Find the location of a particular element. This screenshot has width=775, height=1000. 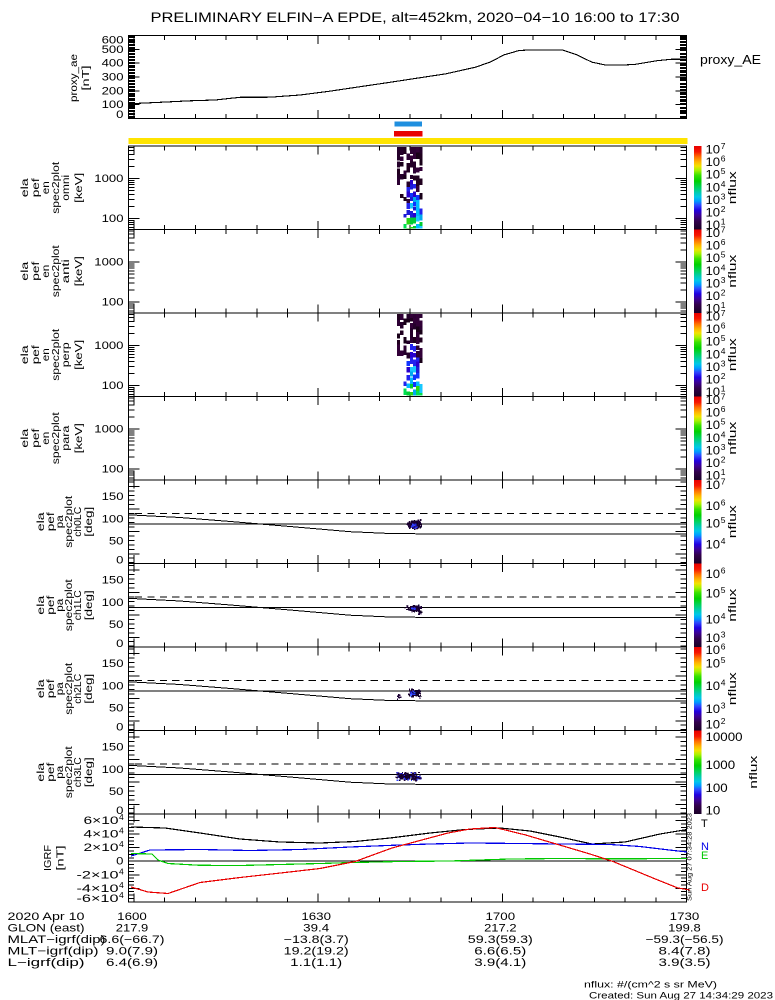

svg-text: N is located at coordinates (705, 847).